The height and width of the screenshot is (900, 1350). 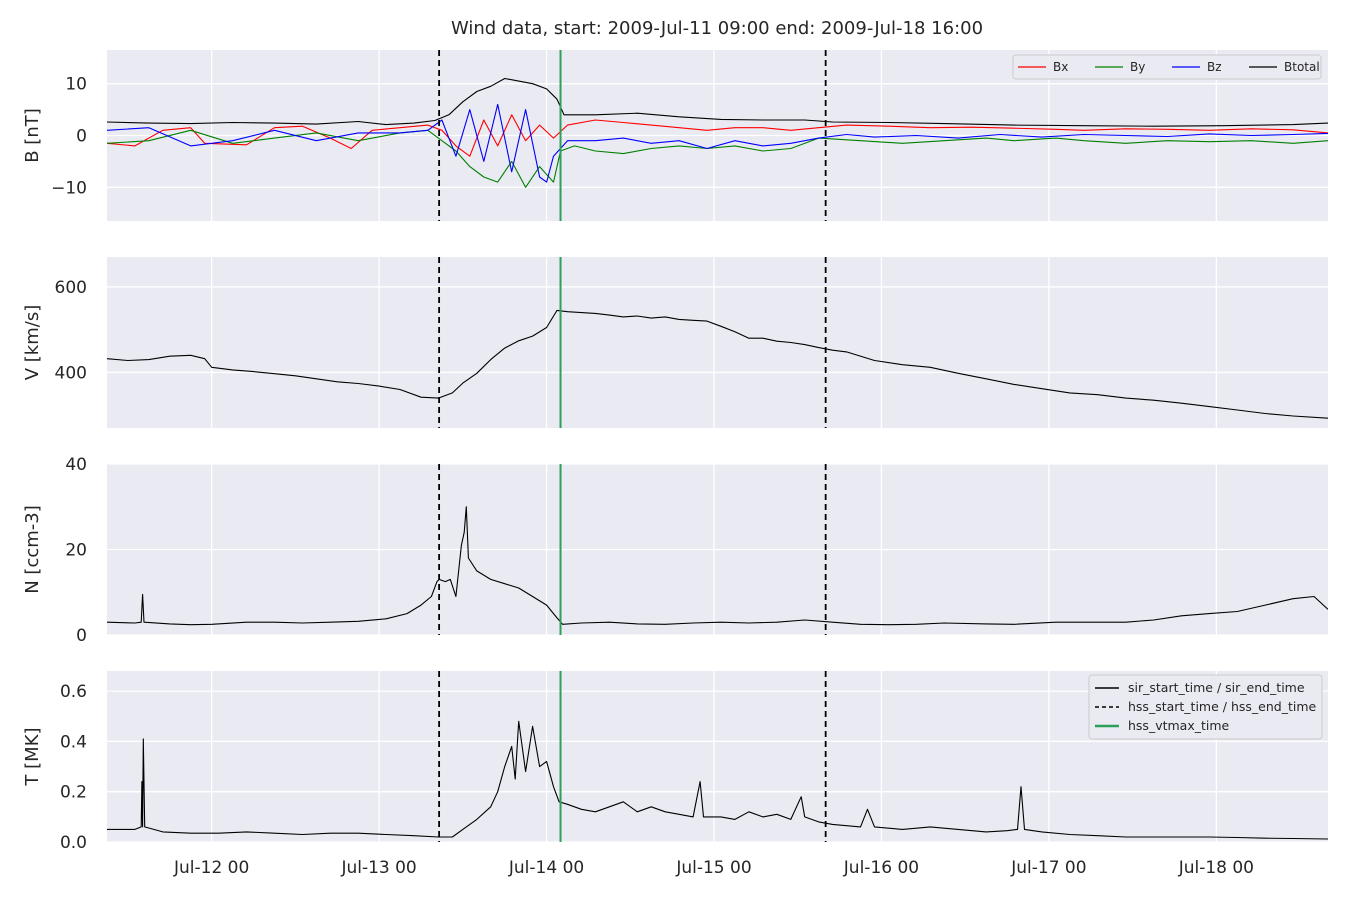 What do you see at coordinates (73, 692) in the screenshot?
I see `y-tick-label: 0.6` at bounding box center [73, 692].